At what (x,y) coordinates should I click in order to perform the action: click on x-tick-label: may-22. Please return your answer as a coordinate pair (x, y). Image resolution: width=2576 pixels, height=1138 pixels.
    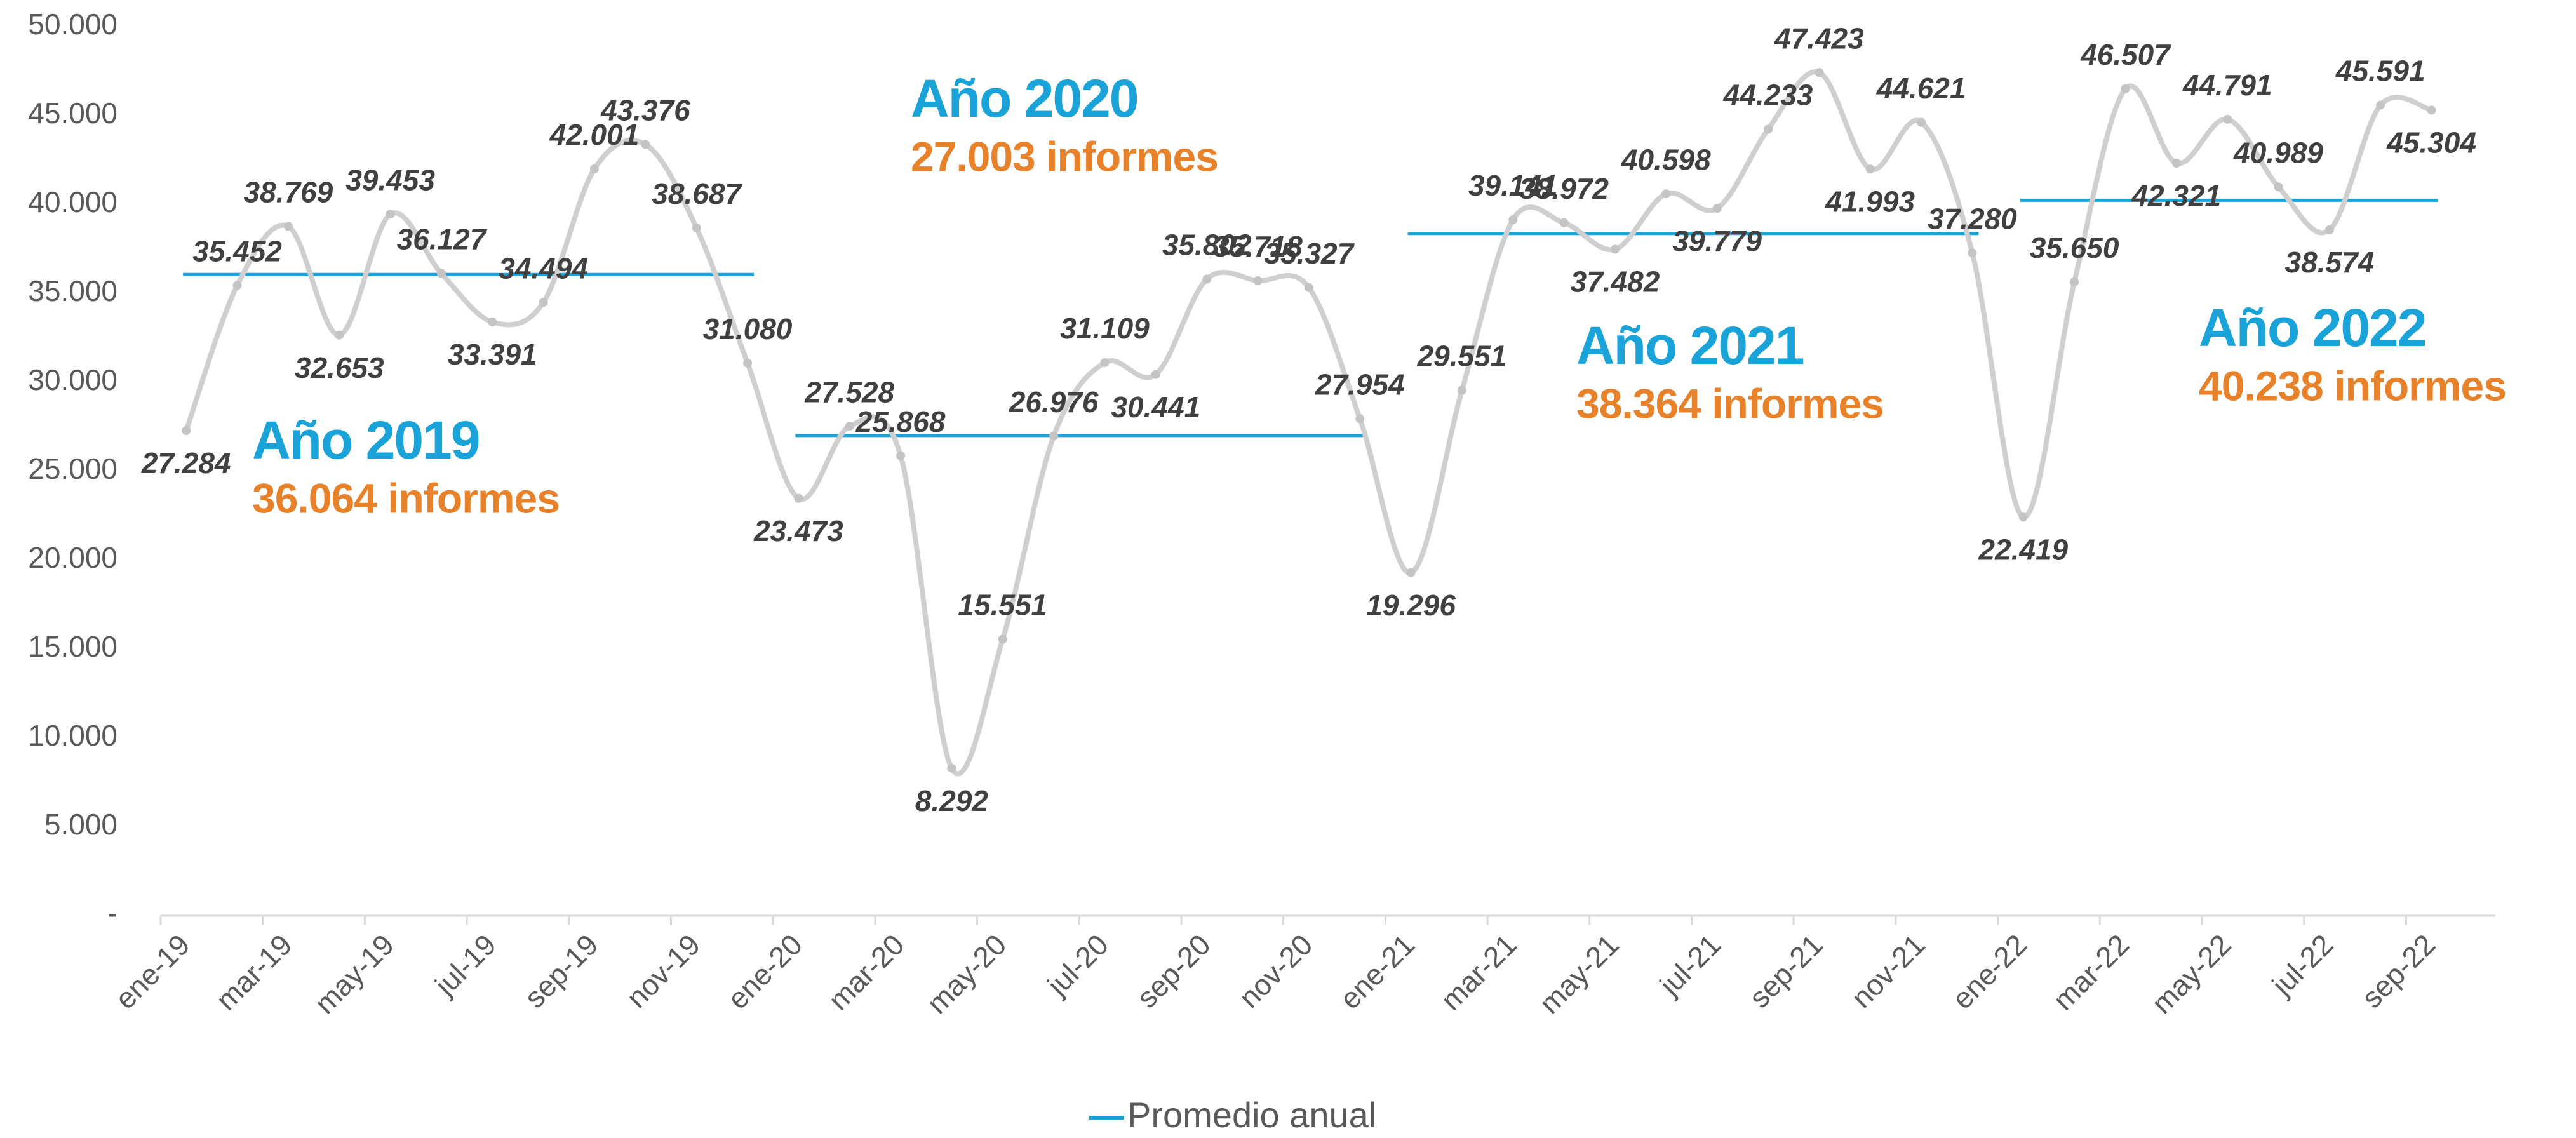
    Looking at the image, I should click on (2191, 974).